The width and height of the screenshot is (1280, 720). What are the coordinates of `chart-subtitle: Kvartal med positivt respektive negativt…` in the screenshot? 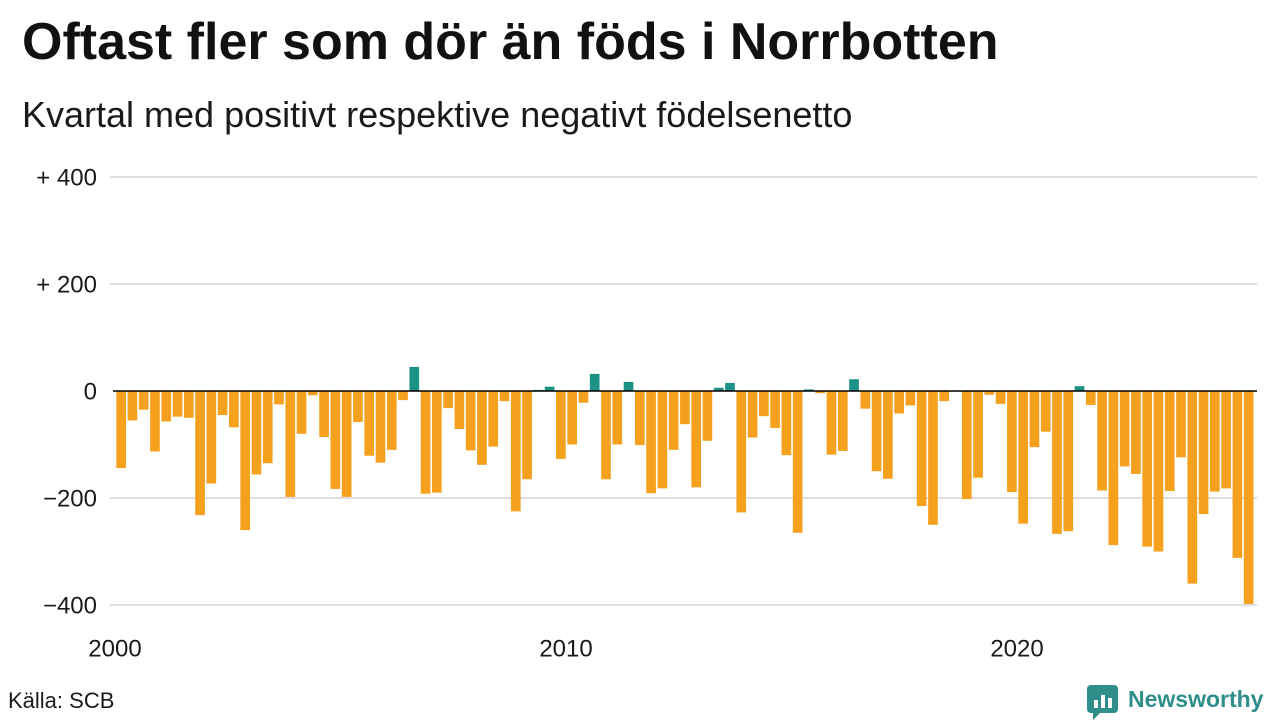 It's located at (437, 114).